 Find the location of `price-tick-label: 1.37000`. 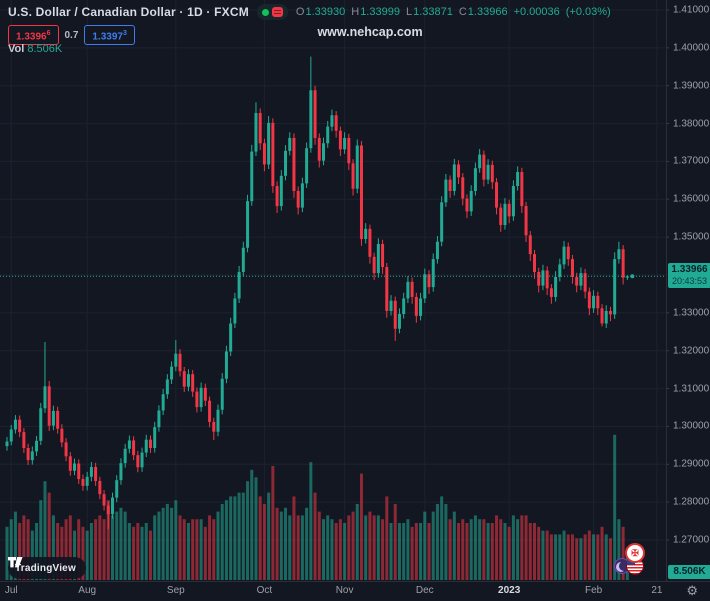

price-tick-label: 1.37000 is located at coordinates (691, 161).